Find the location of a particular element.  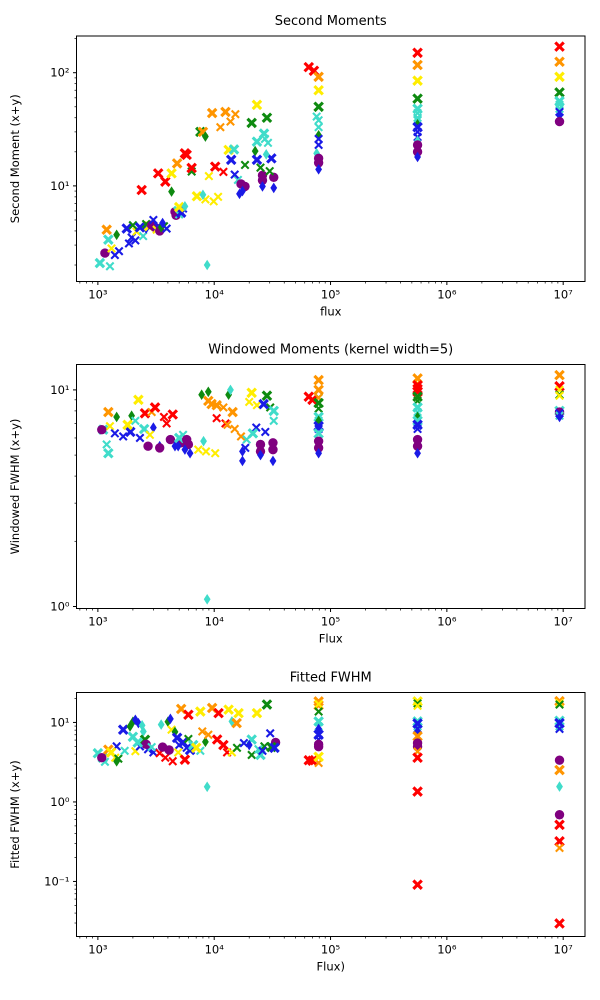

x-tick-label: 10⁷ is located at coordinates (564, 950).